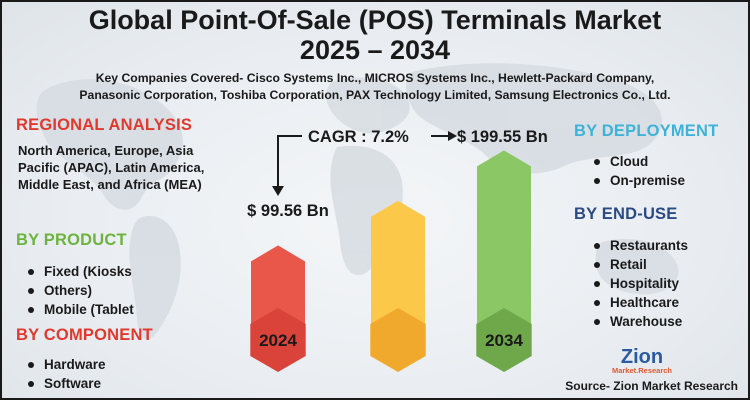 The image size is (750, 400). I want to click on cagr-arrow-left, so click(287, 165).